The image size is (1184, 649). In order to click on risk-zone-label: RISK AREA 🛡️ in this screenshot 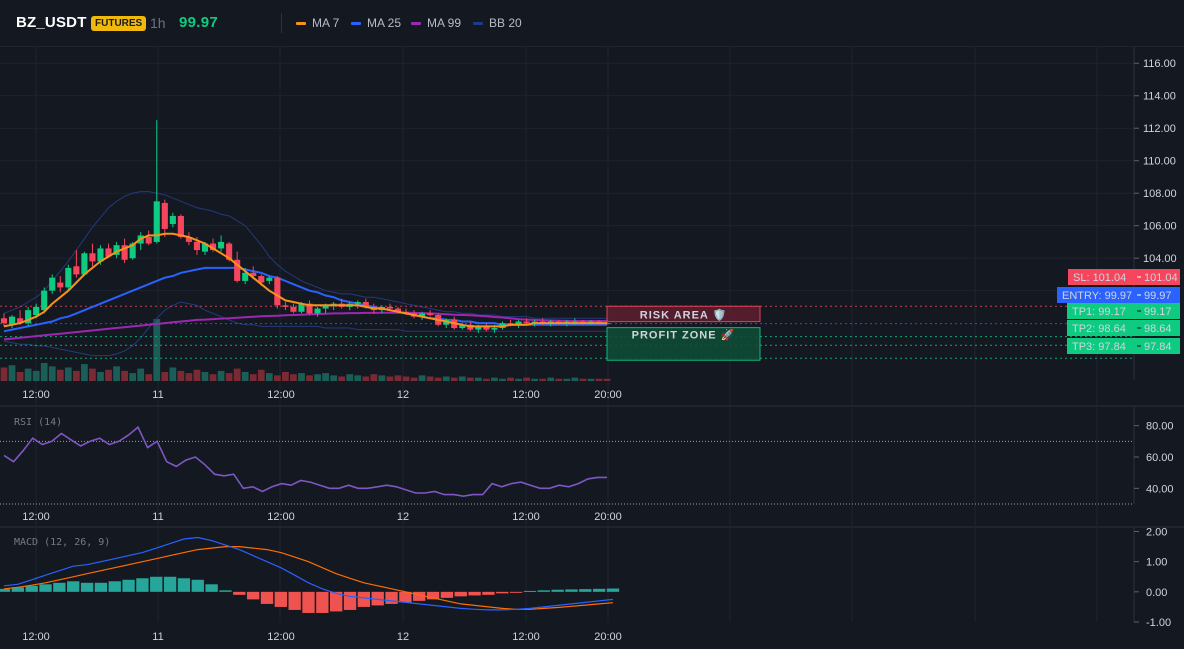, I will do `click(683, 314)`.